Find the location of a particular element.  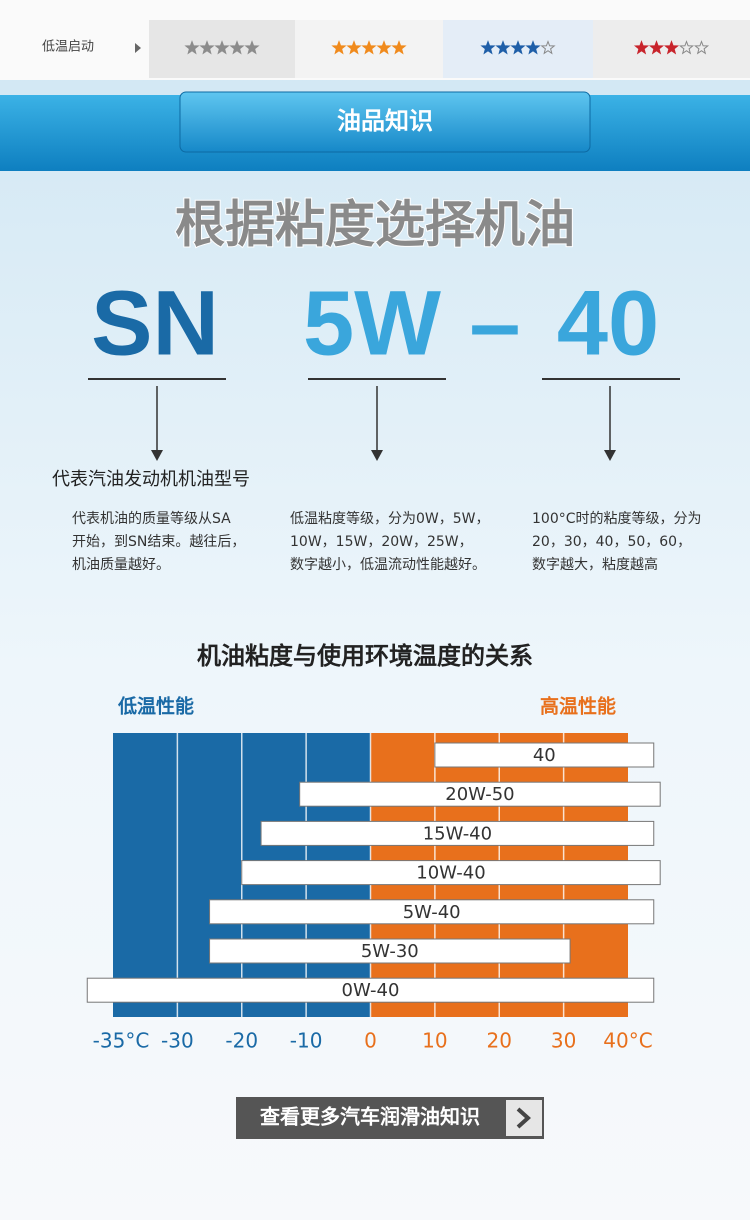

button-arrow is located at coordinates (523, 1118).